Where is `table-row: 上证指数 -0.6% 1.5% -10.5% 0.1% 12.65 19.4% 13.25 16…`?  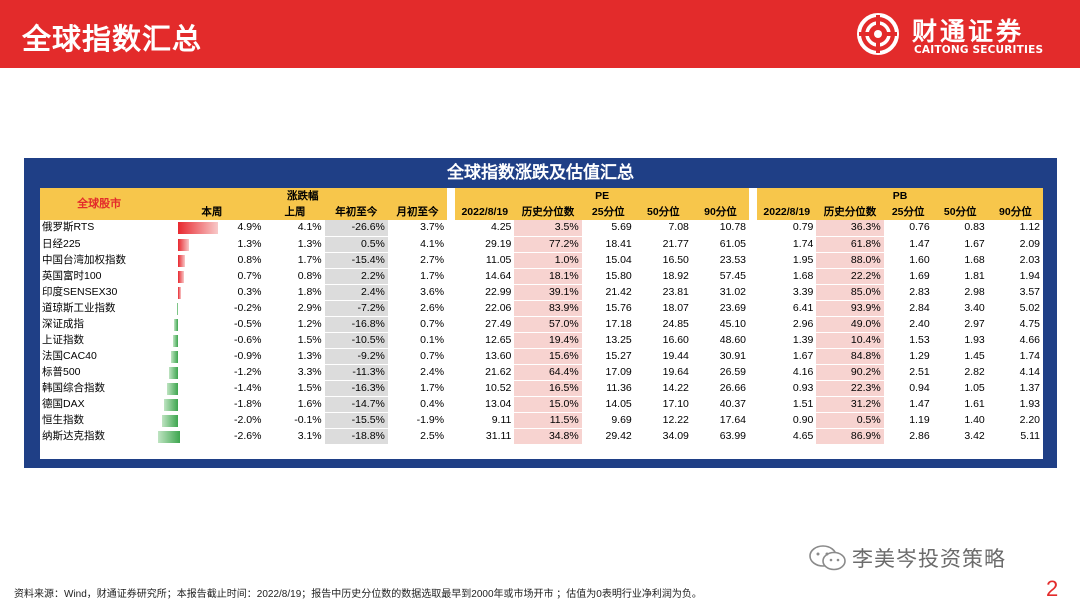 table-row: 上证指数 -0.6% 1.5% -10.5% 0.1% 12.65 19.4% 13.25 16… is located at coordinates (541, 340).